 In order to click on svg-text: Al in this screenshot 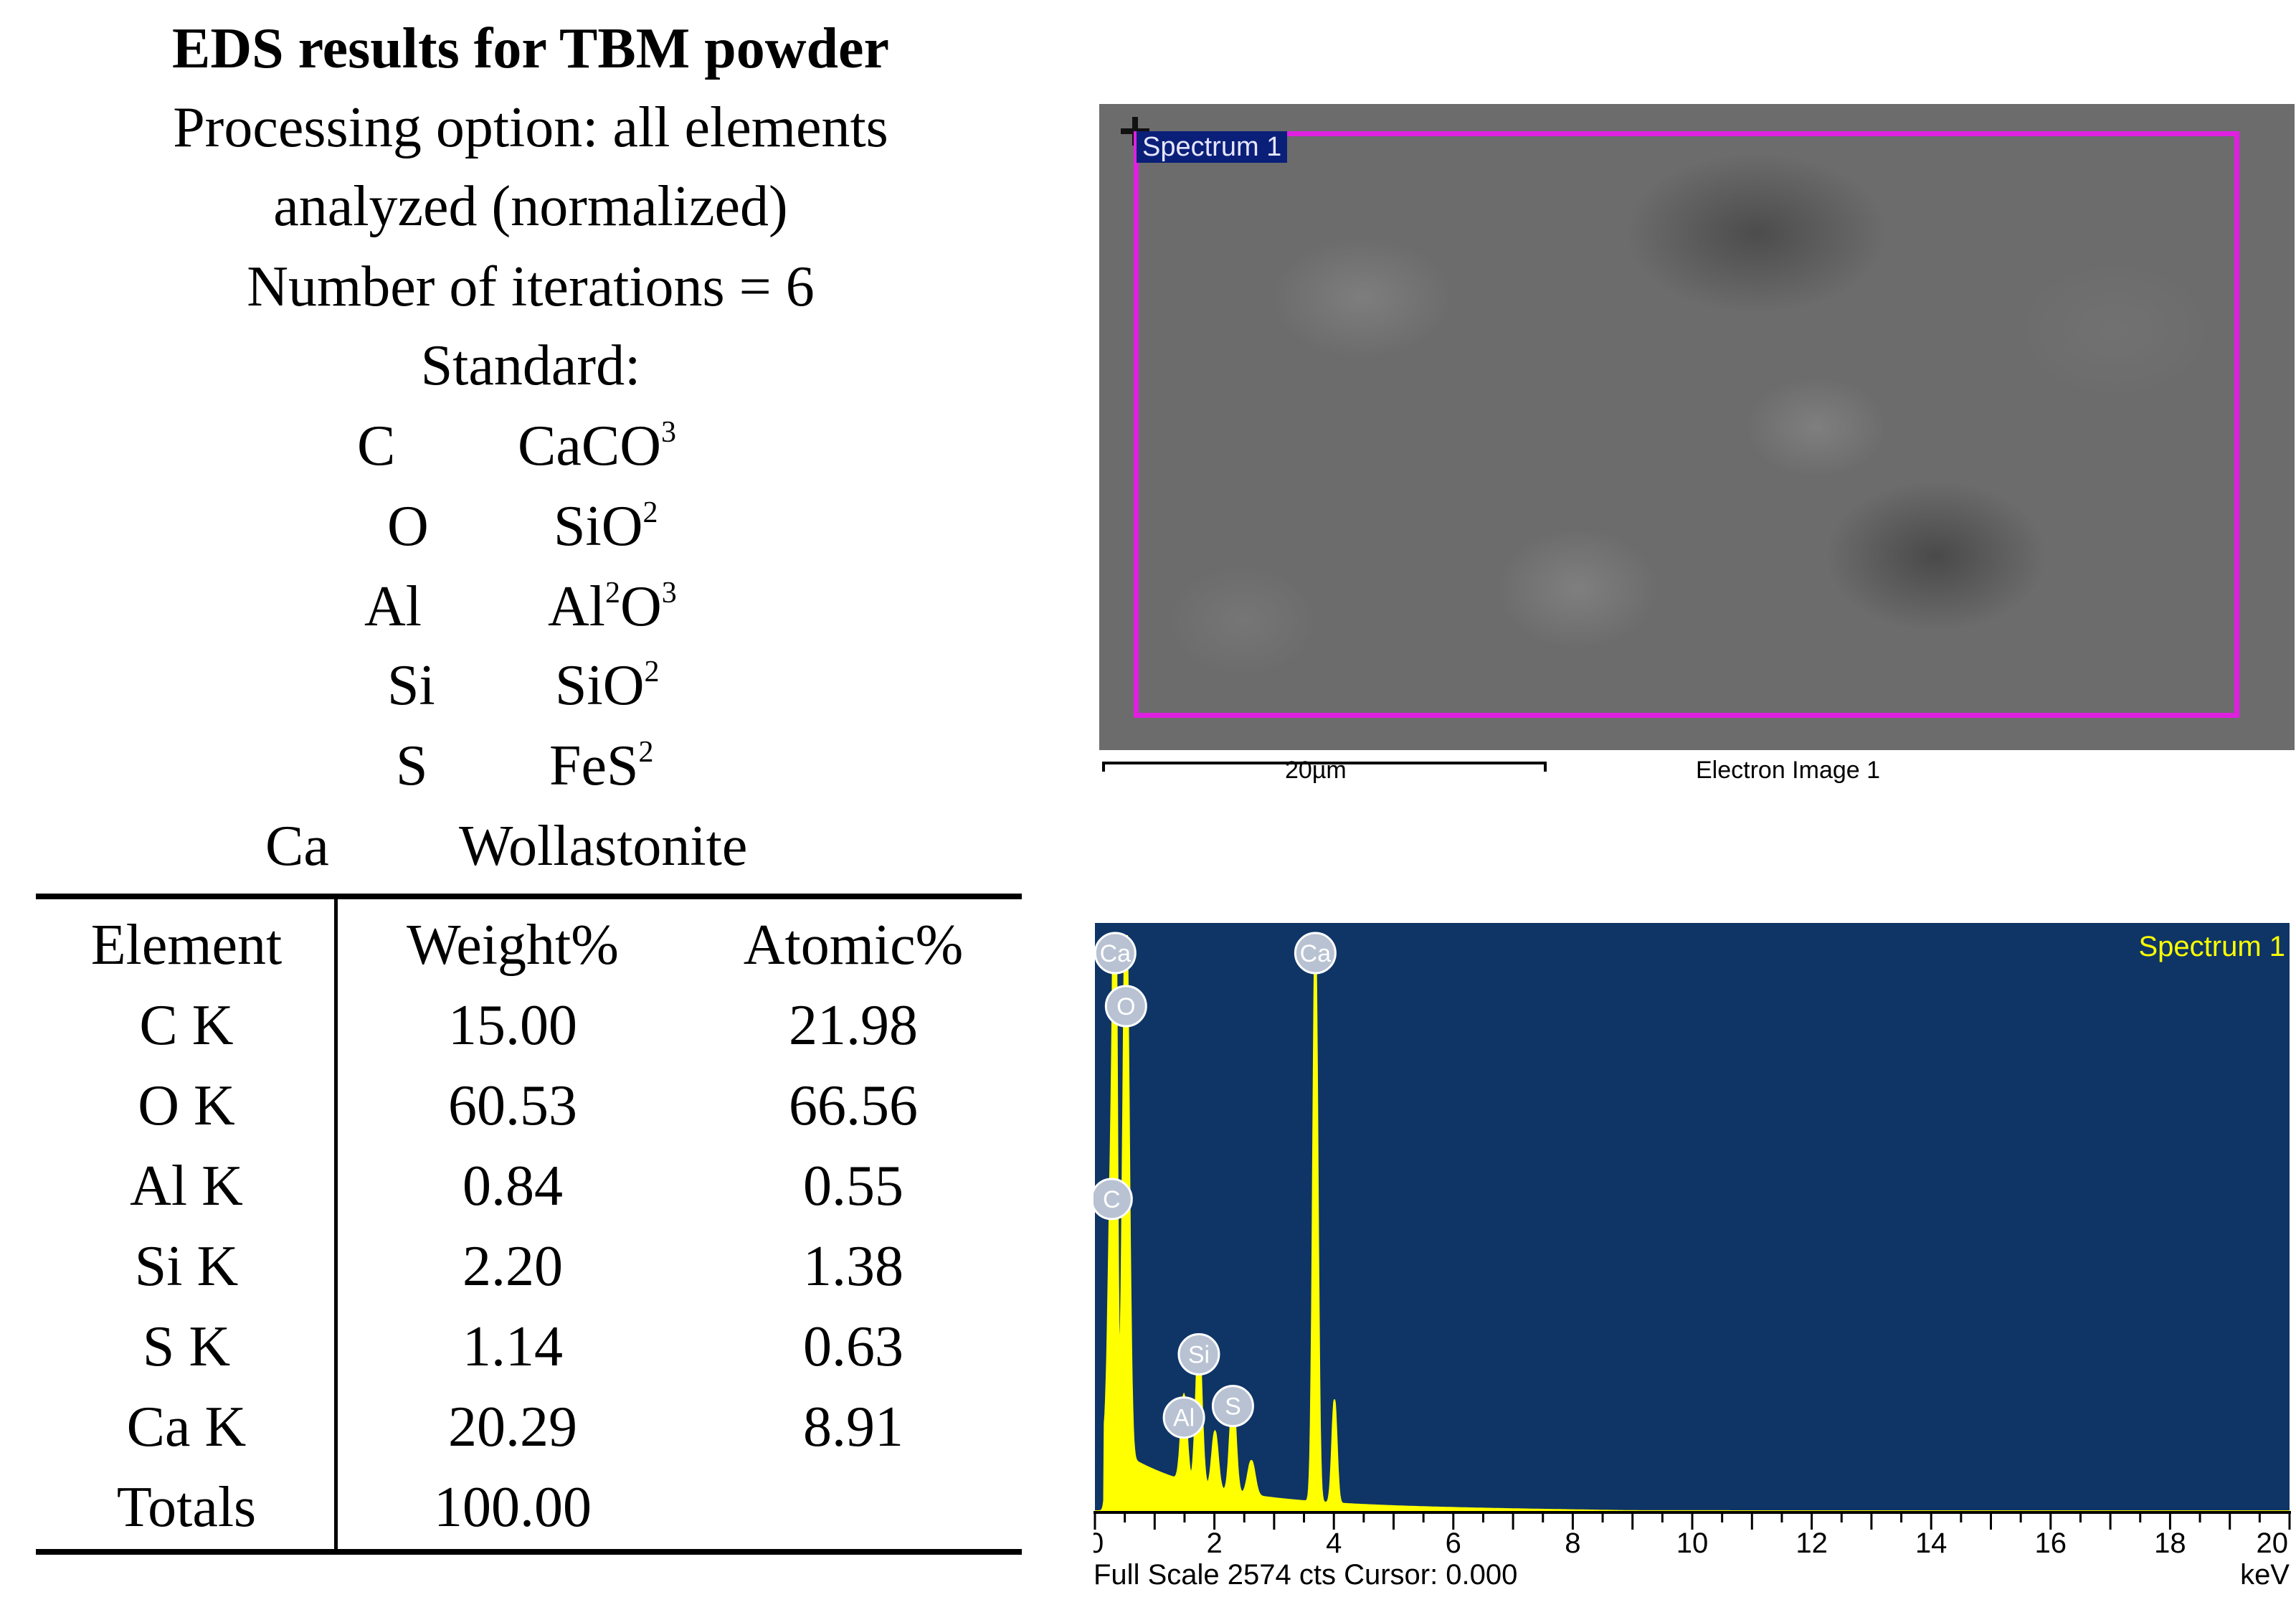, I will do `click(1184, 1418)`.